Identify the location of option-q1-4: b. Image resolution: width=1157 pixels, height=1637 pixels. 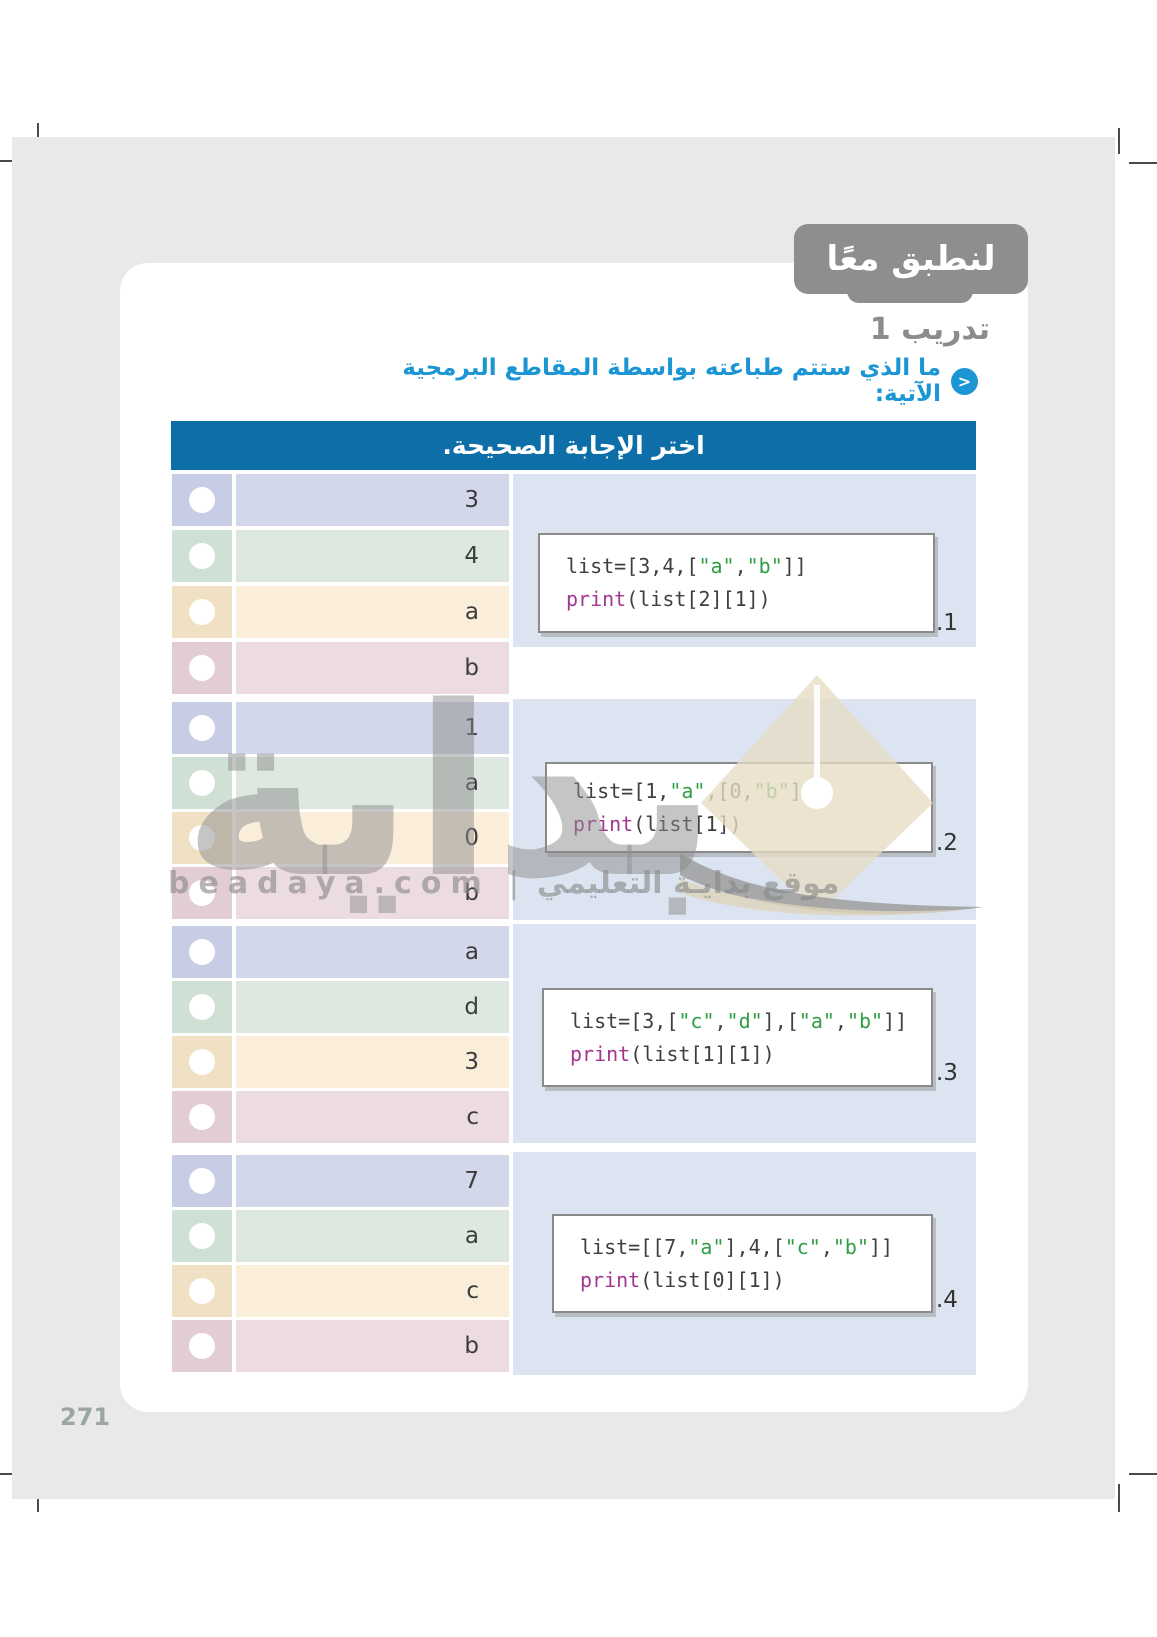
(372, 668).